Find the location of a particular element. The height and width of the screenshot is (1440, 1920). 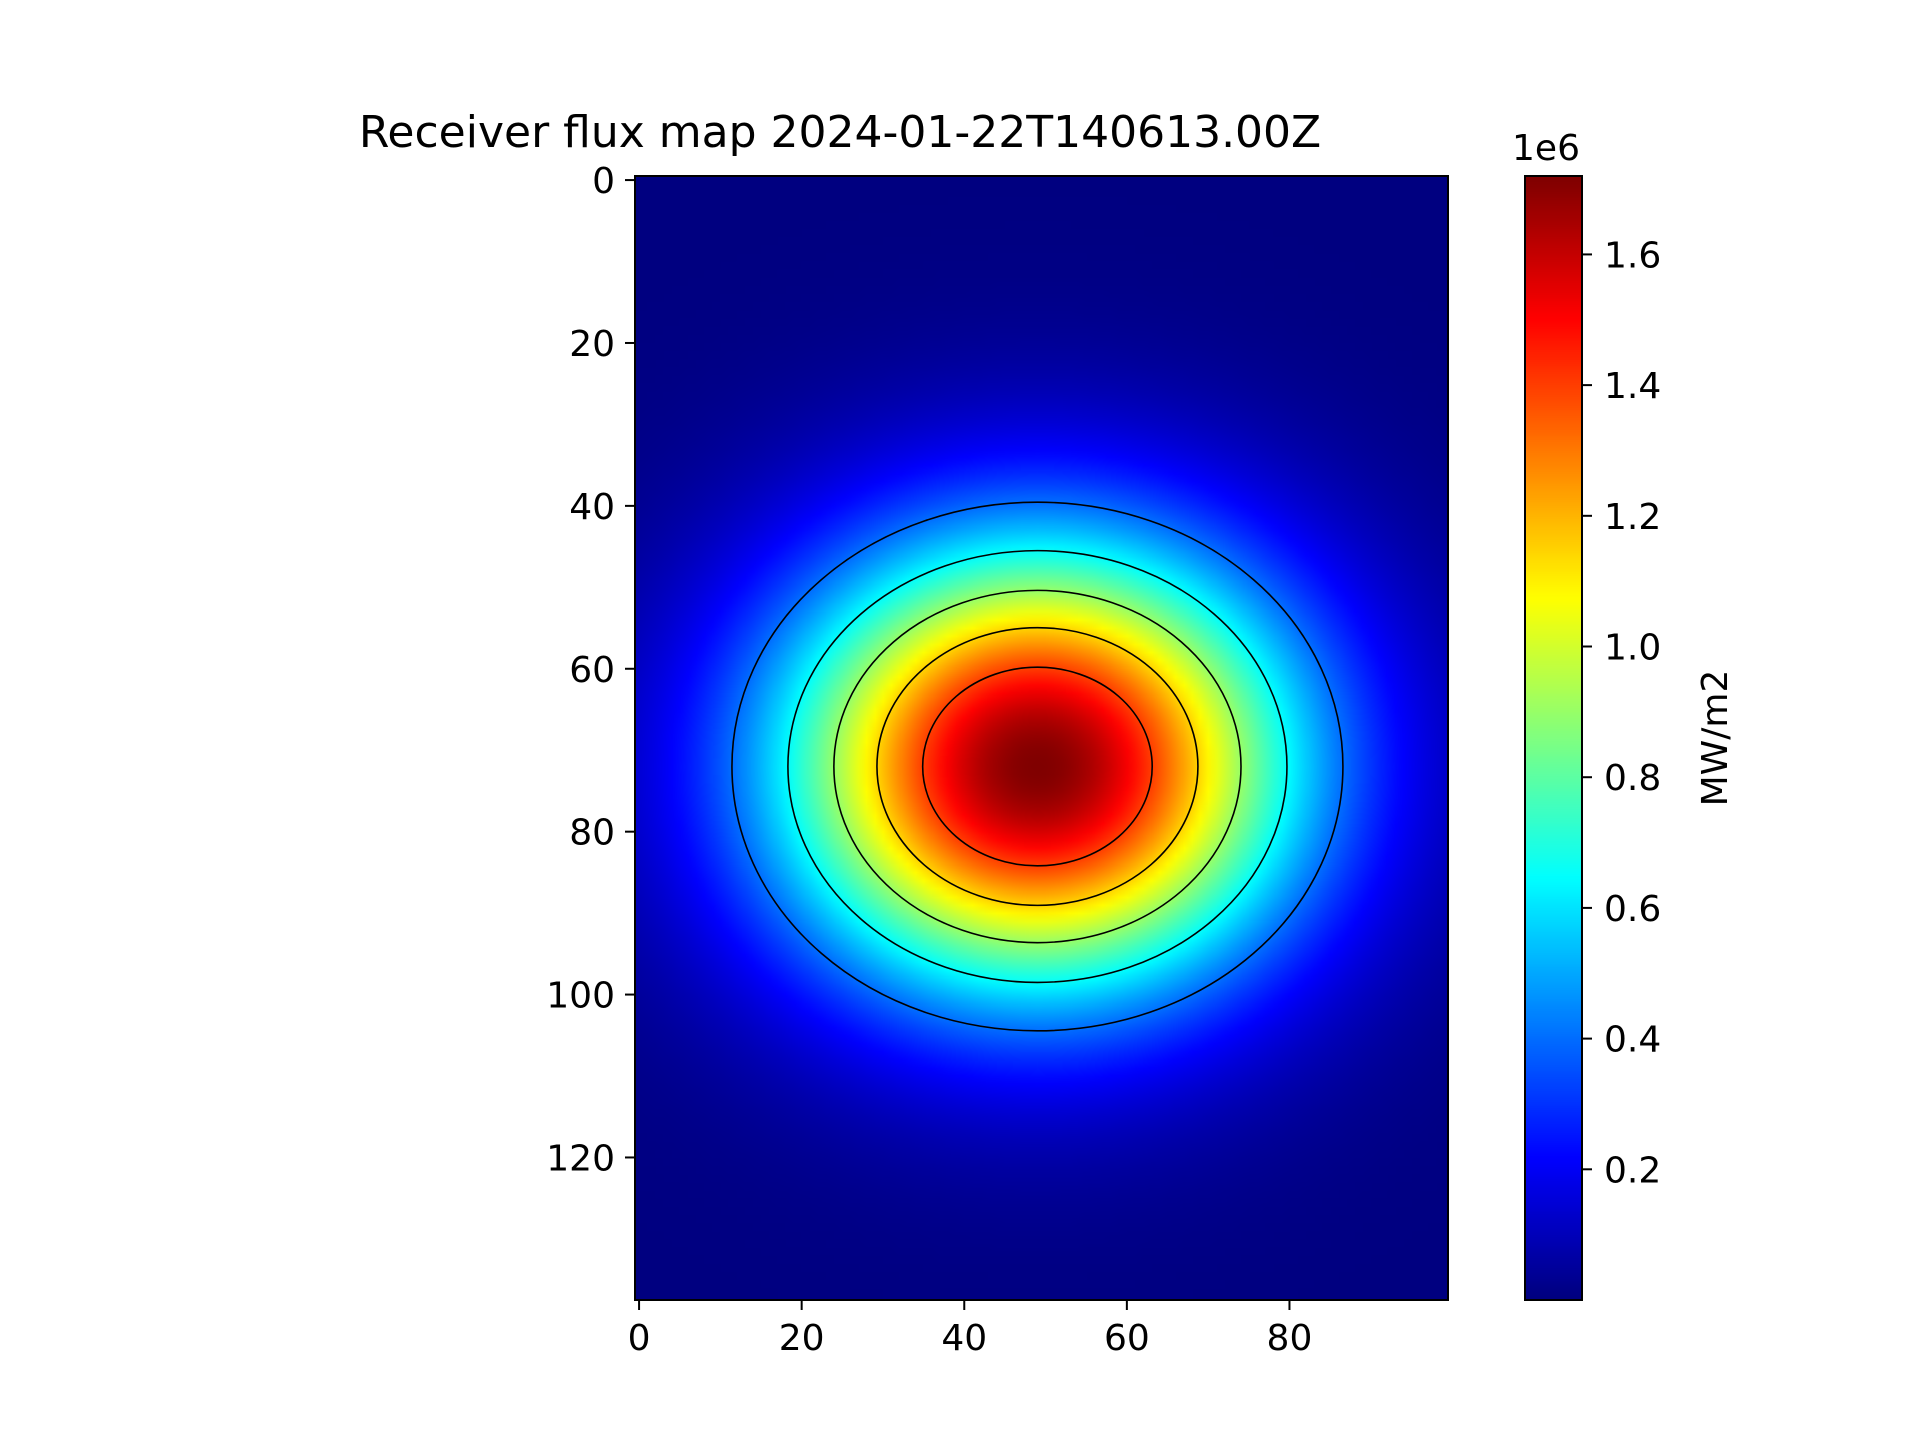

x-tick-label: 20 is located at coordinates (802, 1338).